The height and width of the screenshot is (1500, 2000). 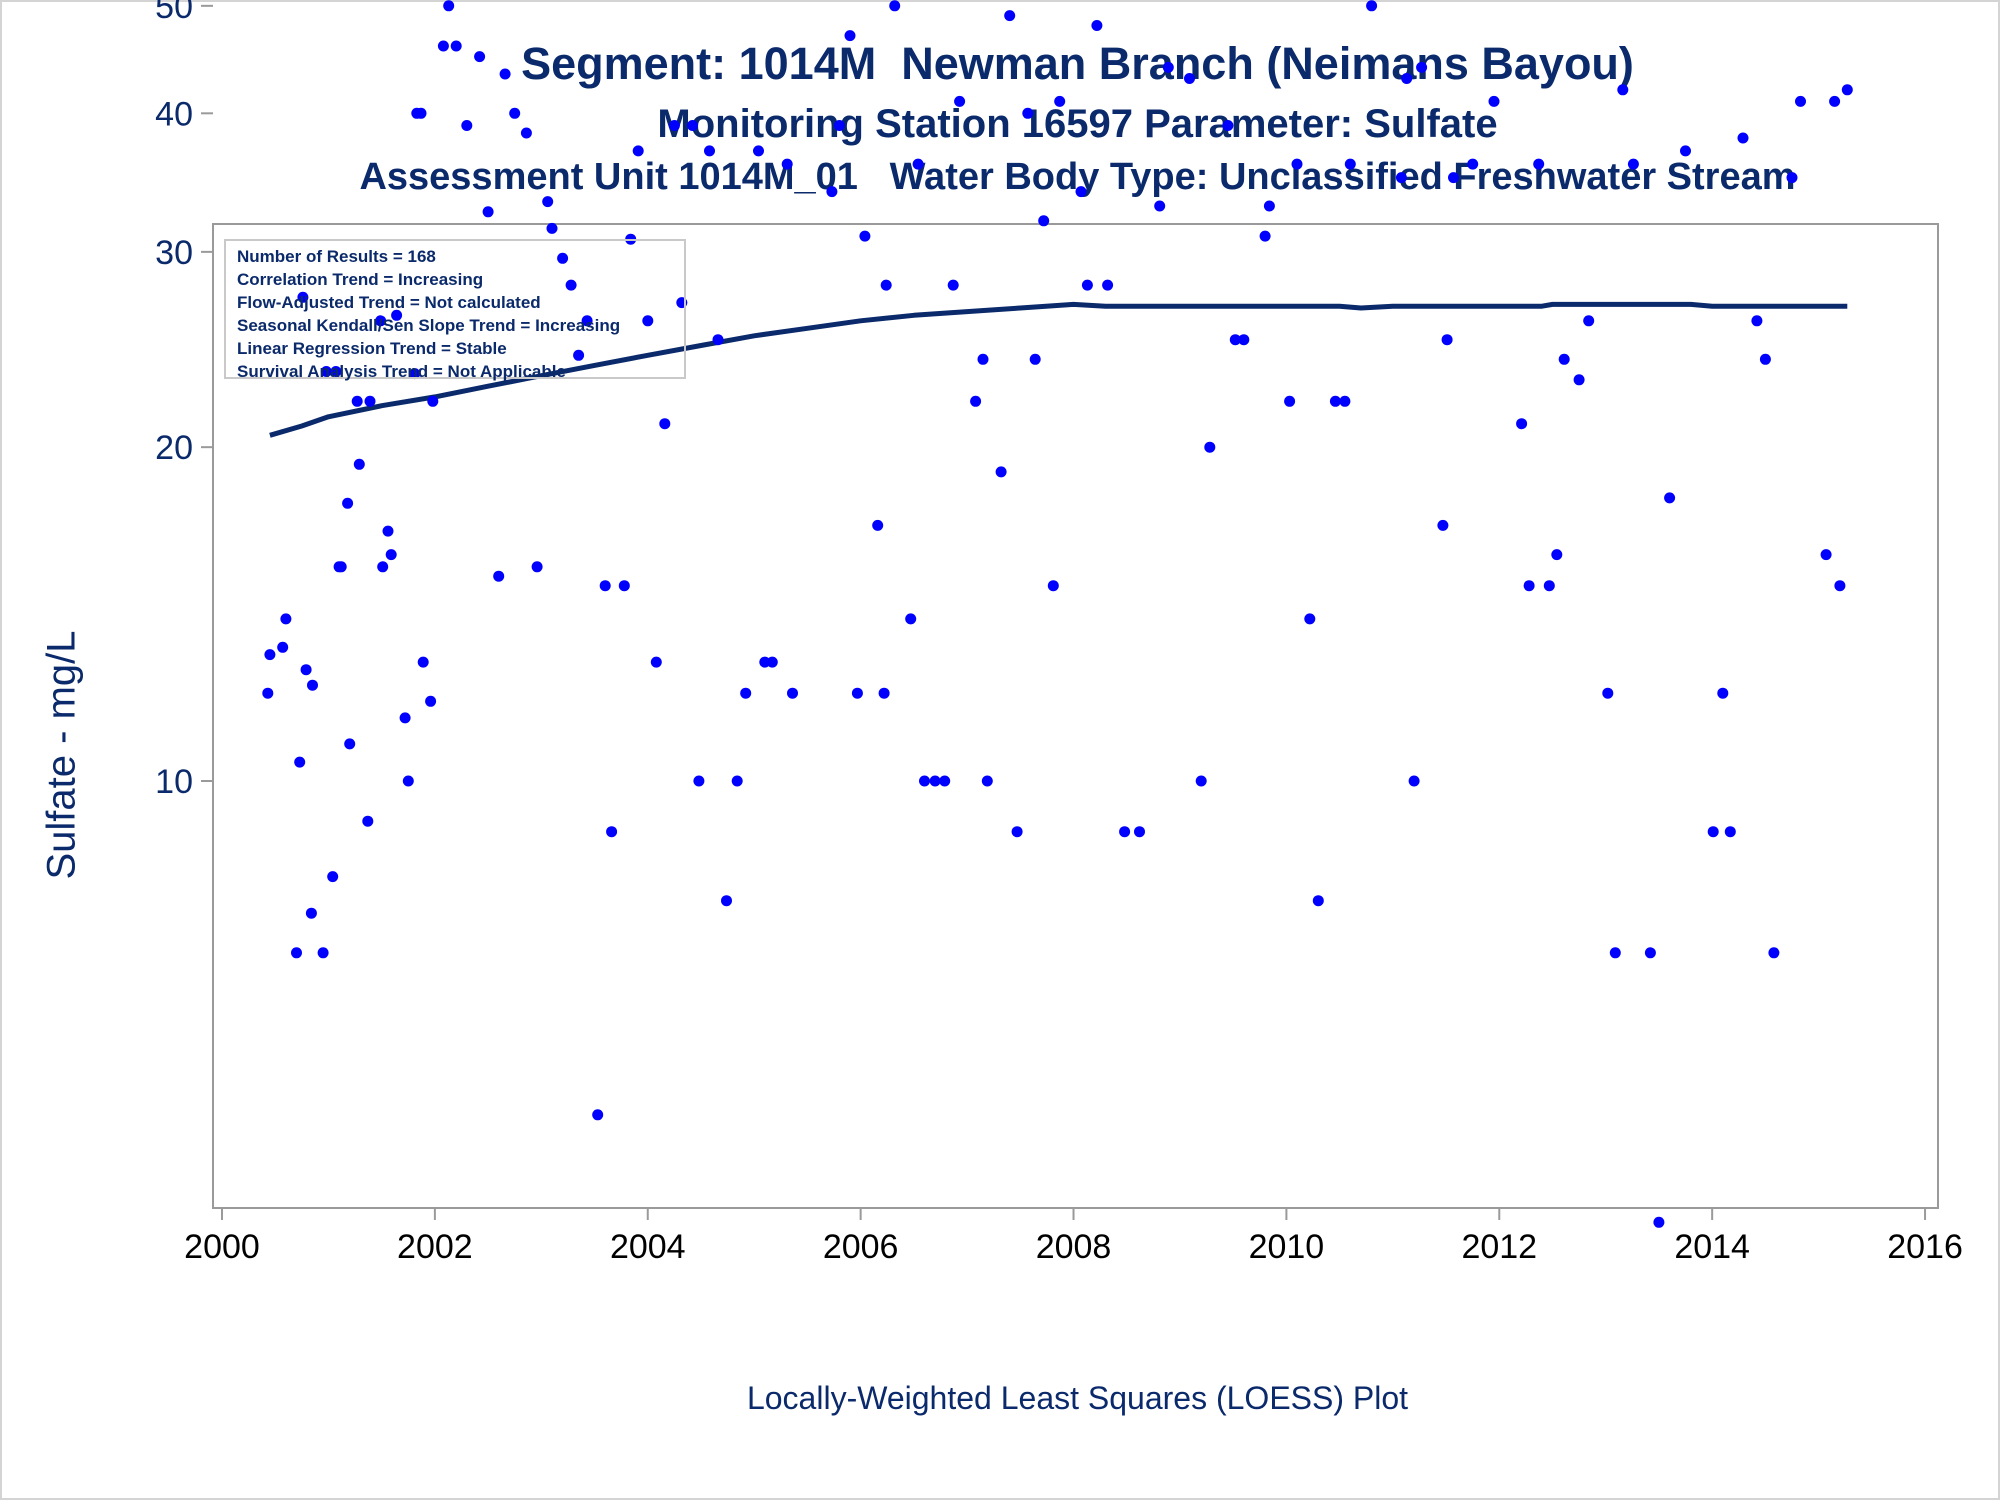 What do you see at coordinates (360, 279) in the screenshot?
I see `stat-correlation-trend: Correlation Trend = Increasing` at bounding box center [360, 279].